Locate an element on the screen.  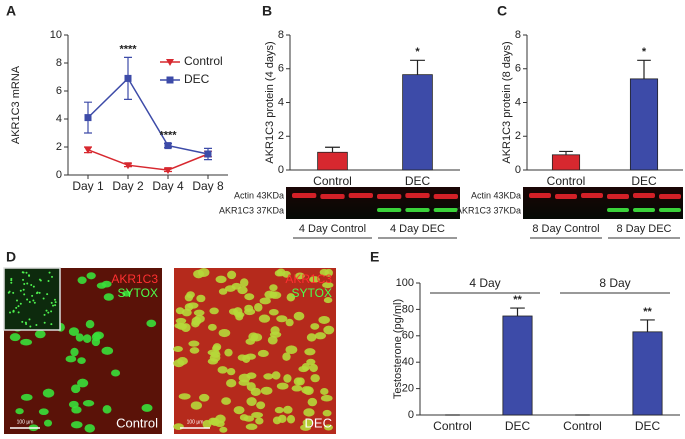
significance: ** is located at coordinates (647, 312).